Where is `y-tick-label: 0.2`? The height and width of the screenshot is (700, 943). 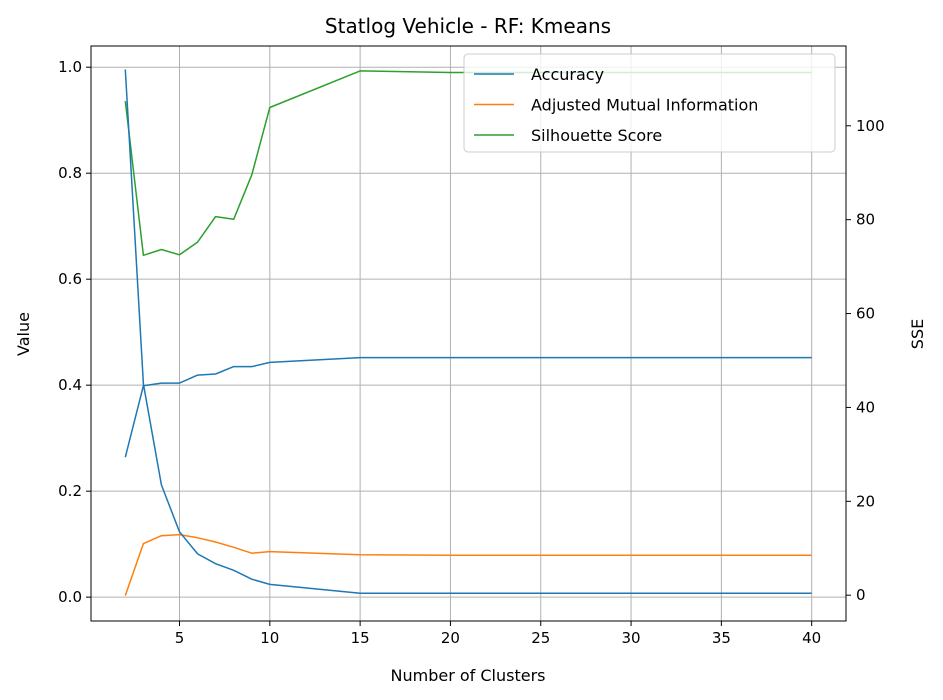 y-tick-label: 0.2 is located at coordinates (70, 491).